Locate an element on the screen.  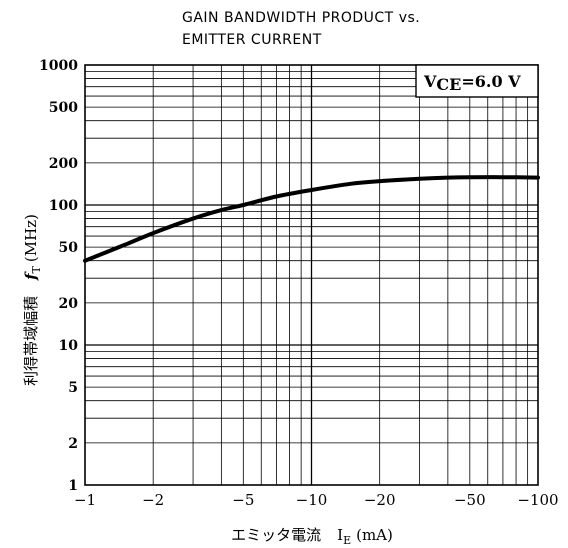
y-tick-label: 2 is located at coordinates (73, 444).